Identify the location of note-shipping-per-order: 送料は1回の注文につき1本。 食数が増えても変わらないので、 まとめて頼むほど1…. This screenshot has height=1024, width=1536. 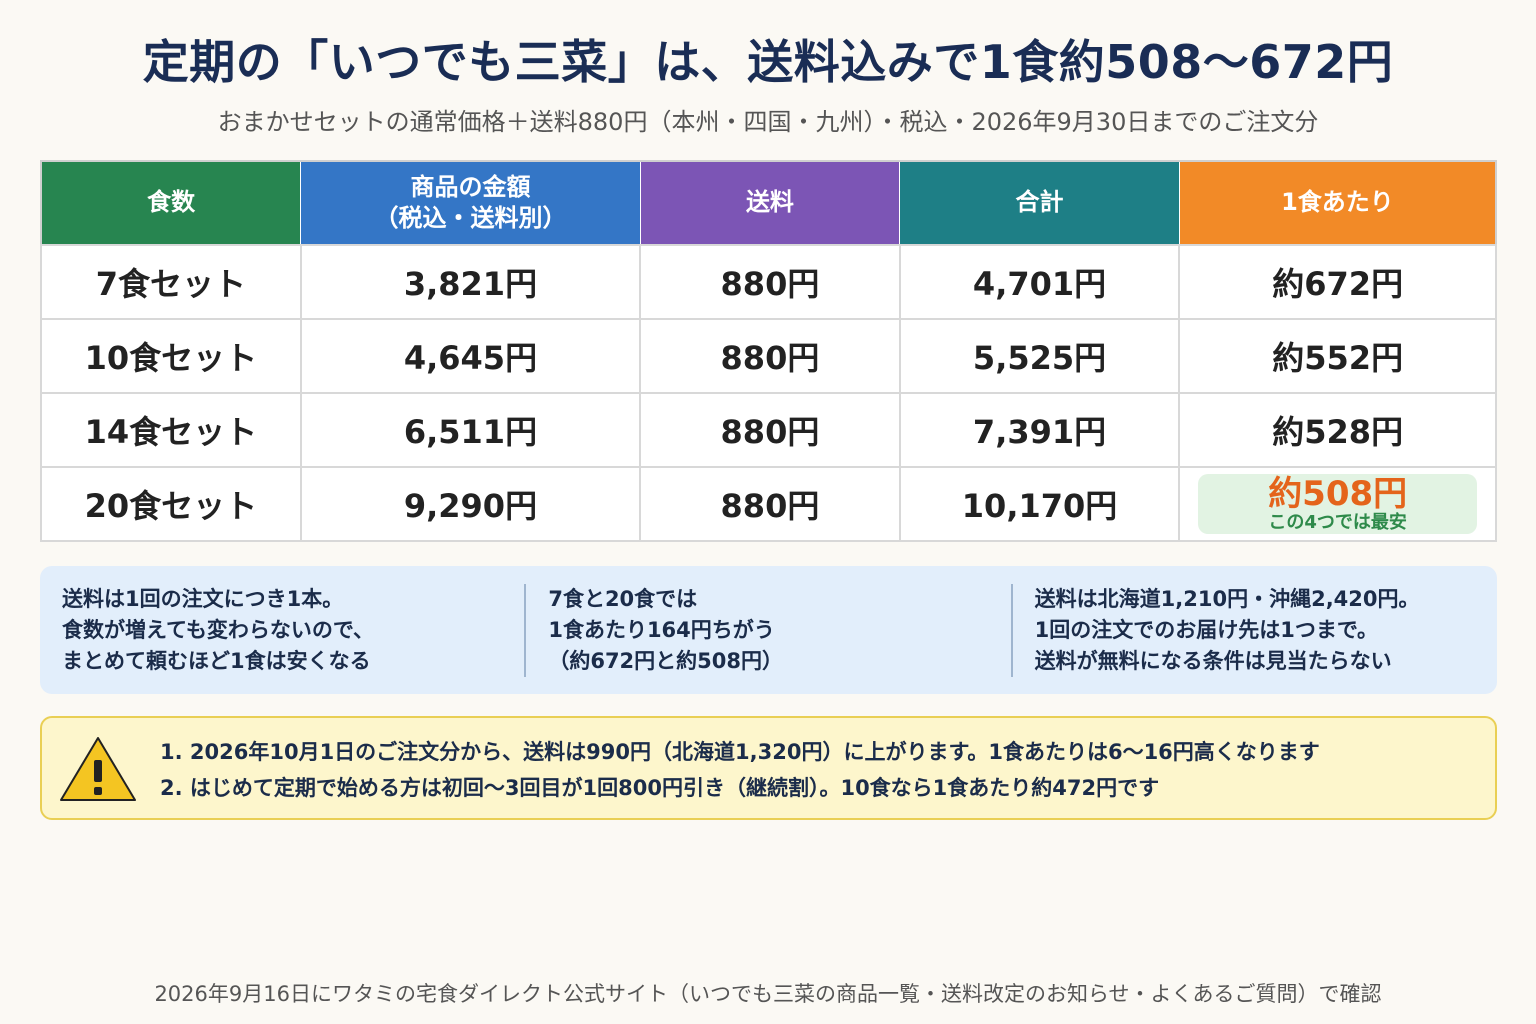
(282, 630).